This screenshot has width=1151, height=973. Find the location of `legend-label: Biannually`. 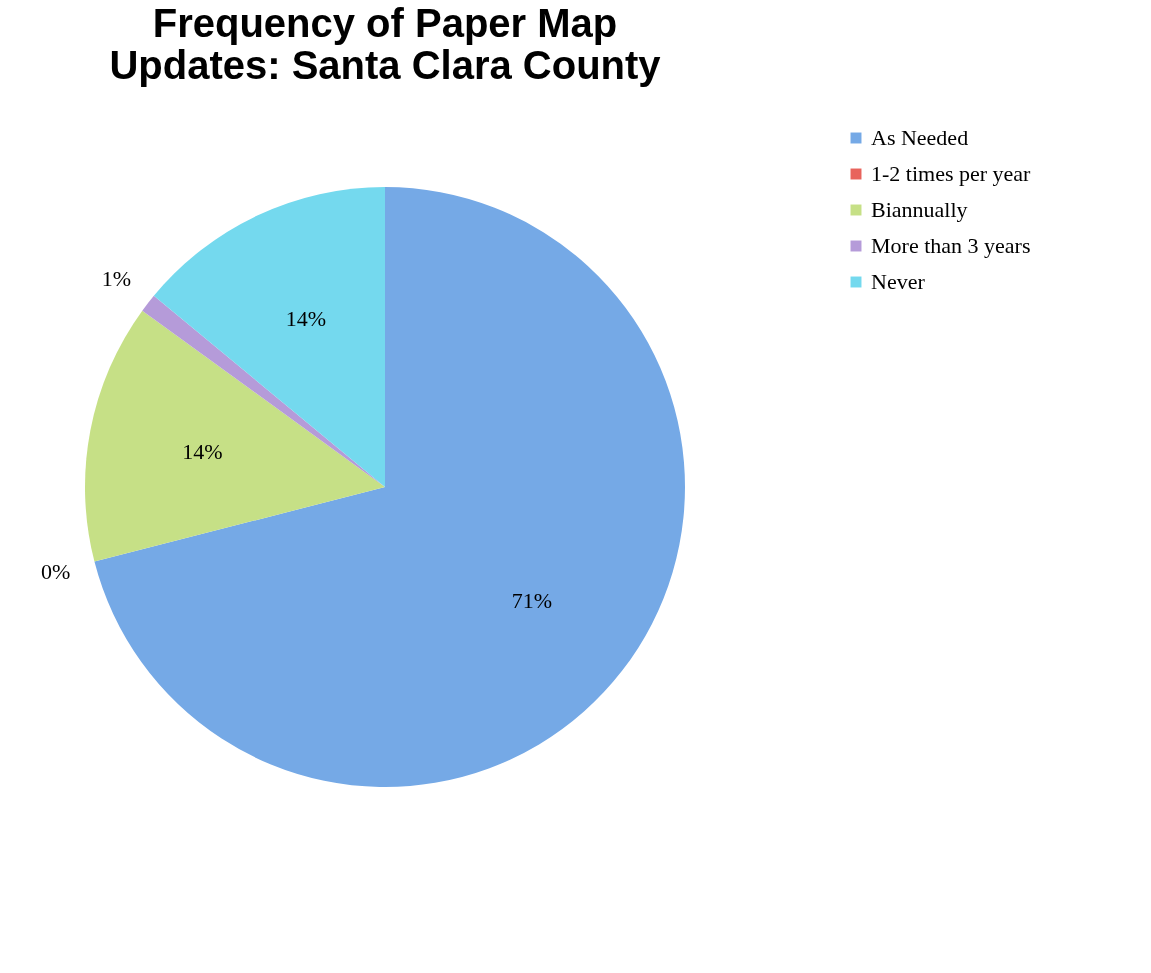

legend-label: Biannually is located at coordinates (919, 209).